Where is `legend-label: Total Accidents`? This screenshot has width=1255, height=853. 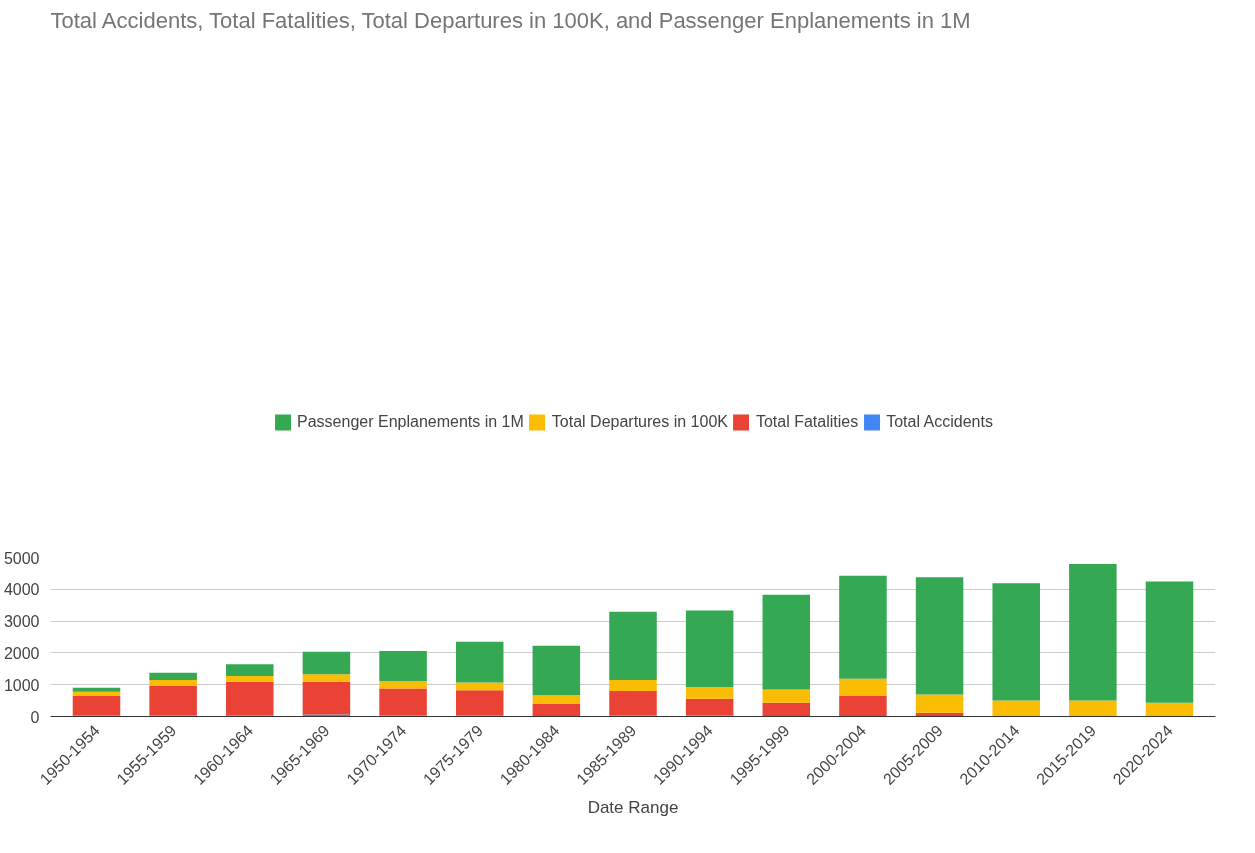
legend-label: Total Accidents is located at coordinates (939, 422).